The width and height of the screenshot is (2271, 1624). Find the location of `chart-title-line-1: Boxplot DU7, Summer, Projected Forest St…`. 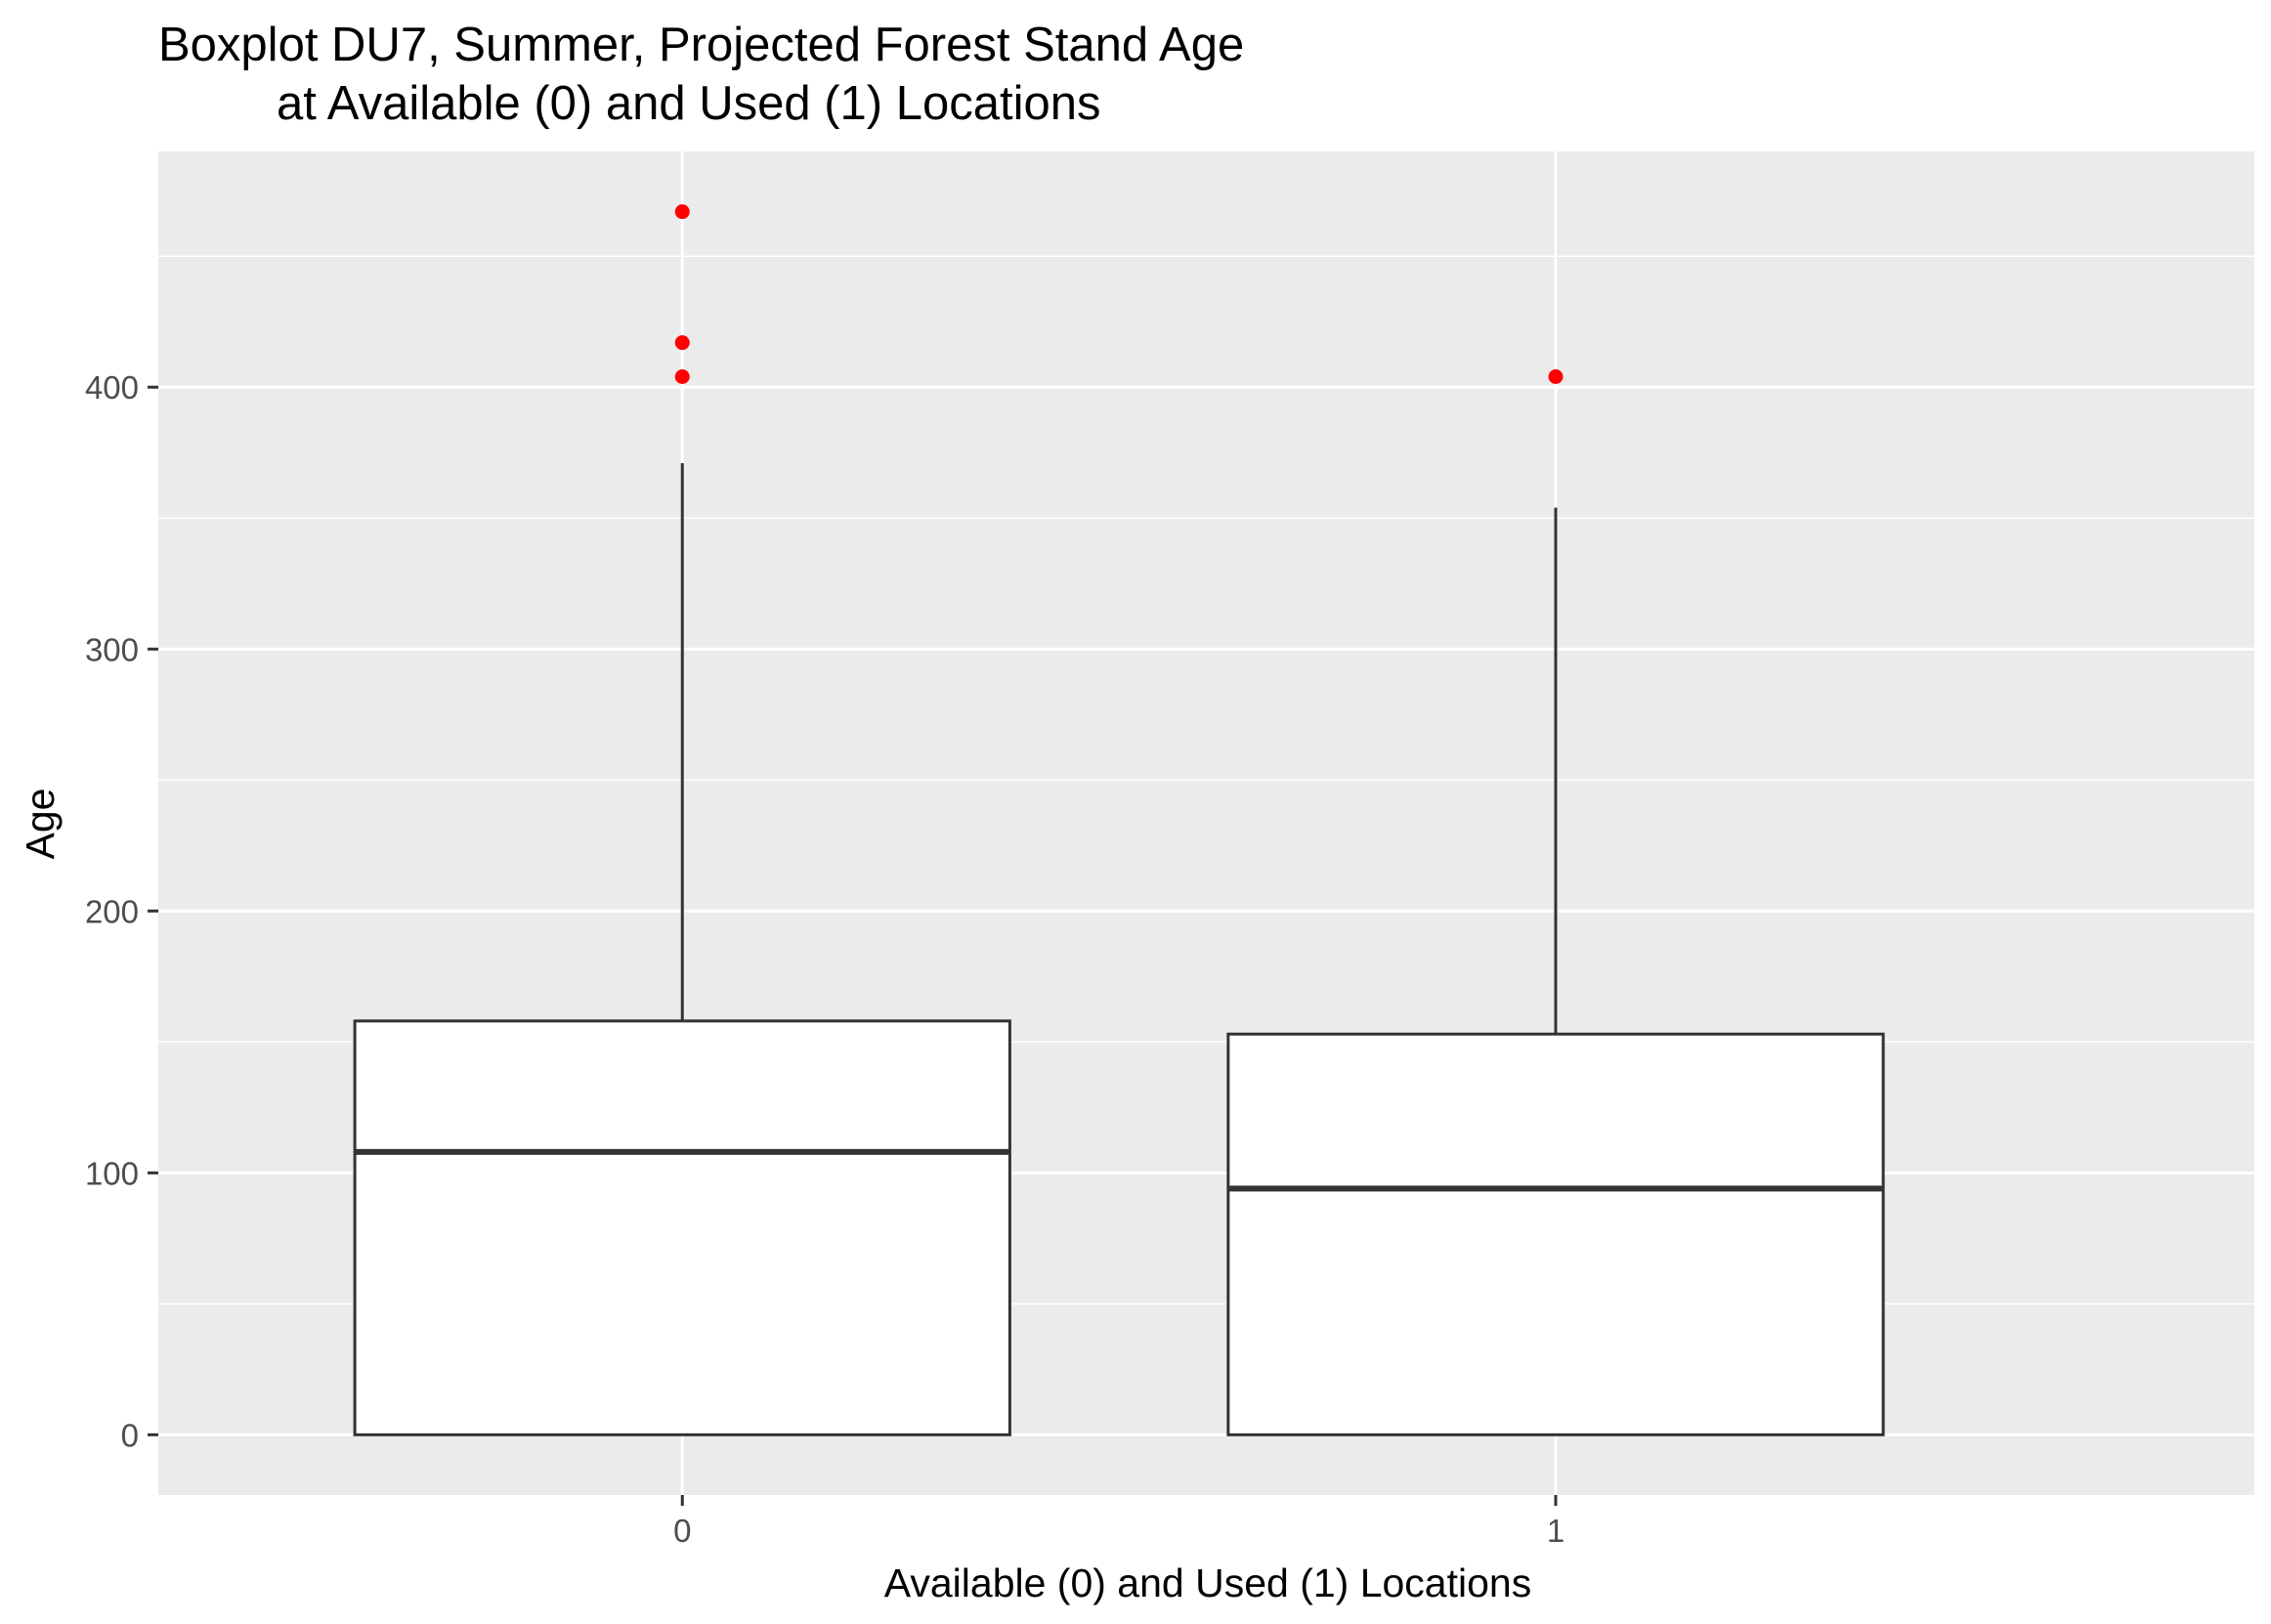

chart-title-line-1: Boxplot DU7, Summer, Projected Forest St… is located at coordinates (701, 45).